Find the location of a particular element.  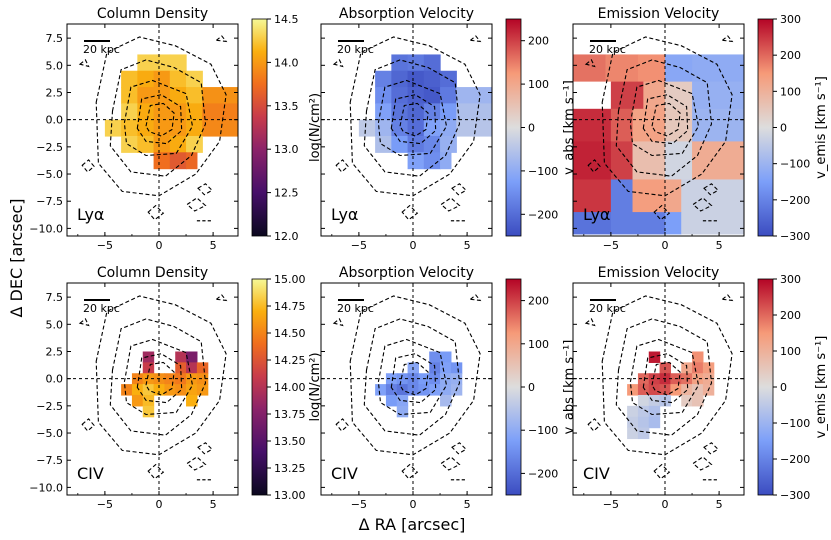

plot-frame is located at coordinates (152, 130).